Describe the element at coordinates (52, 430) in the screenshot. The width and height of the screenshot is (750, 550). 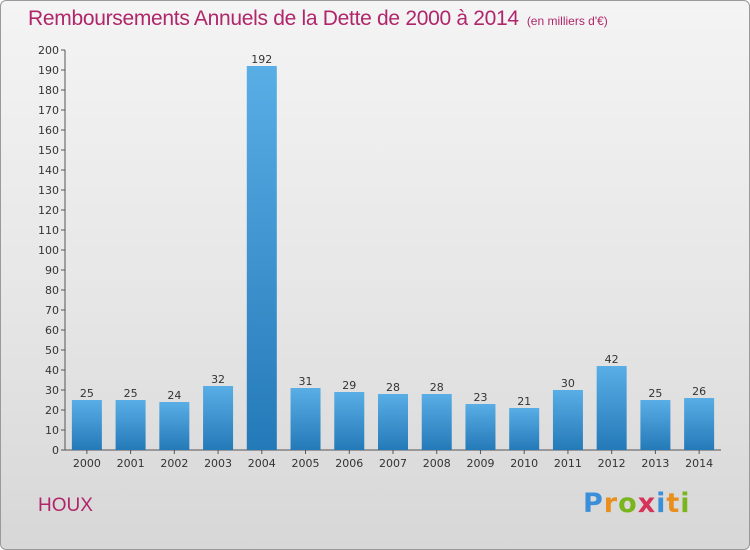
I see `y-tick-label: 10` at that location.